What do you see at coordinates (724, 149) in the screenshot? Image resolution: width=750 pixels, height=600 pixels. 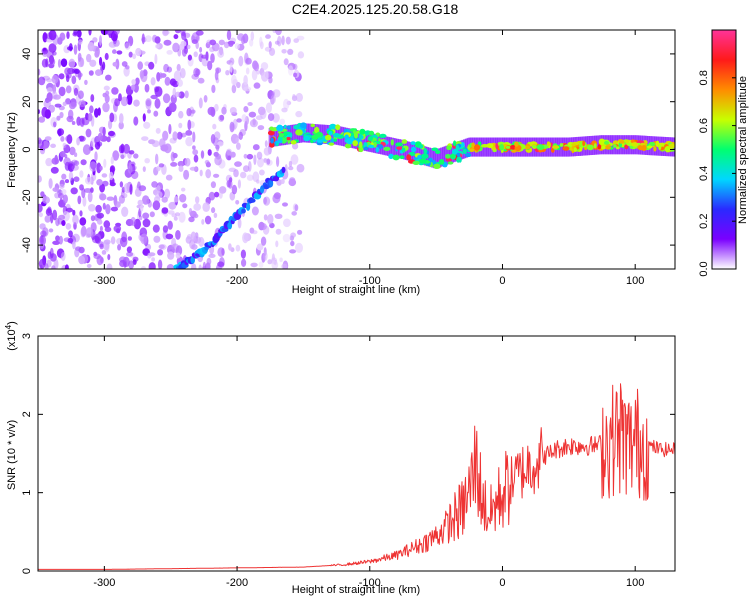 I see `colorbar-frame` at bounding box center [724, 149].